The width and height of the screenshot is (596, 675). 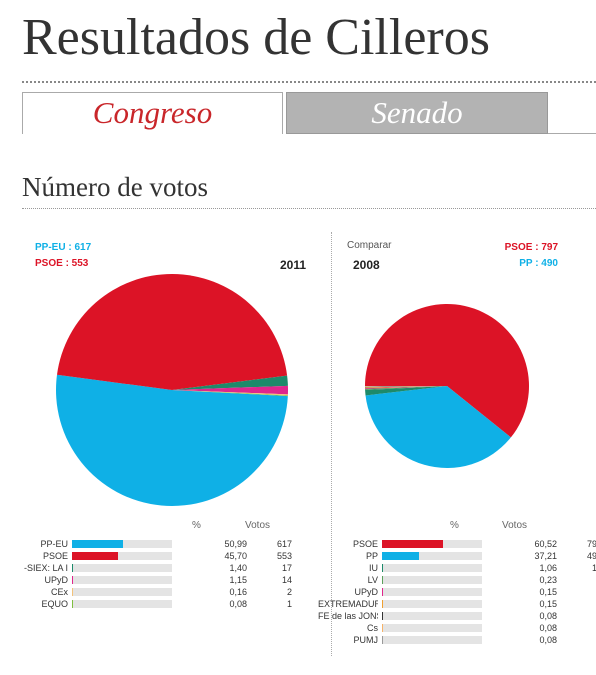 I want to click on party-name: EXTREMADUR, so click(x=348, y=604).